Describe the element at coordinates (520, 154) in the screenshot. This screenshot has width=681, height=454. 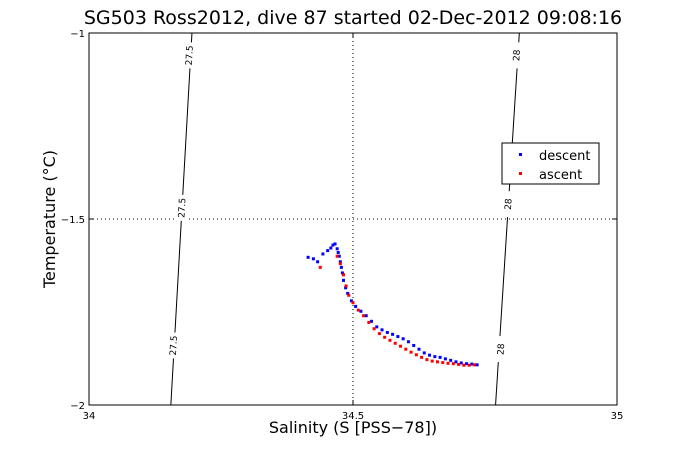
I see `legend-marker-descent` at that location.